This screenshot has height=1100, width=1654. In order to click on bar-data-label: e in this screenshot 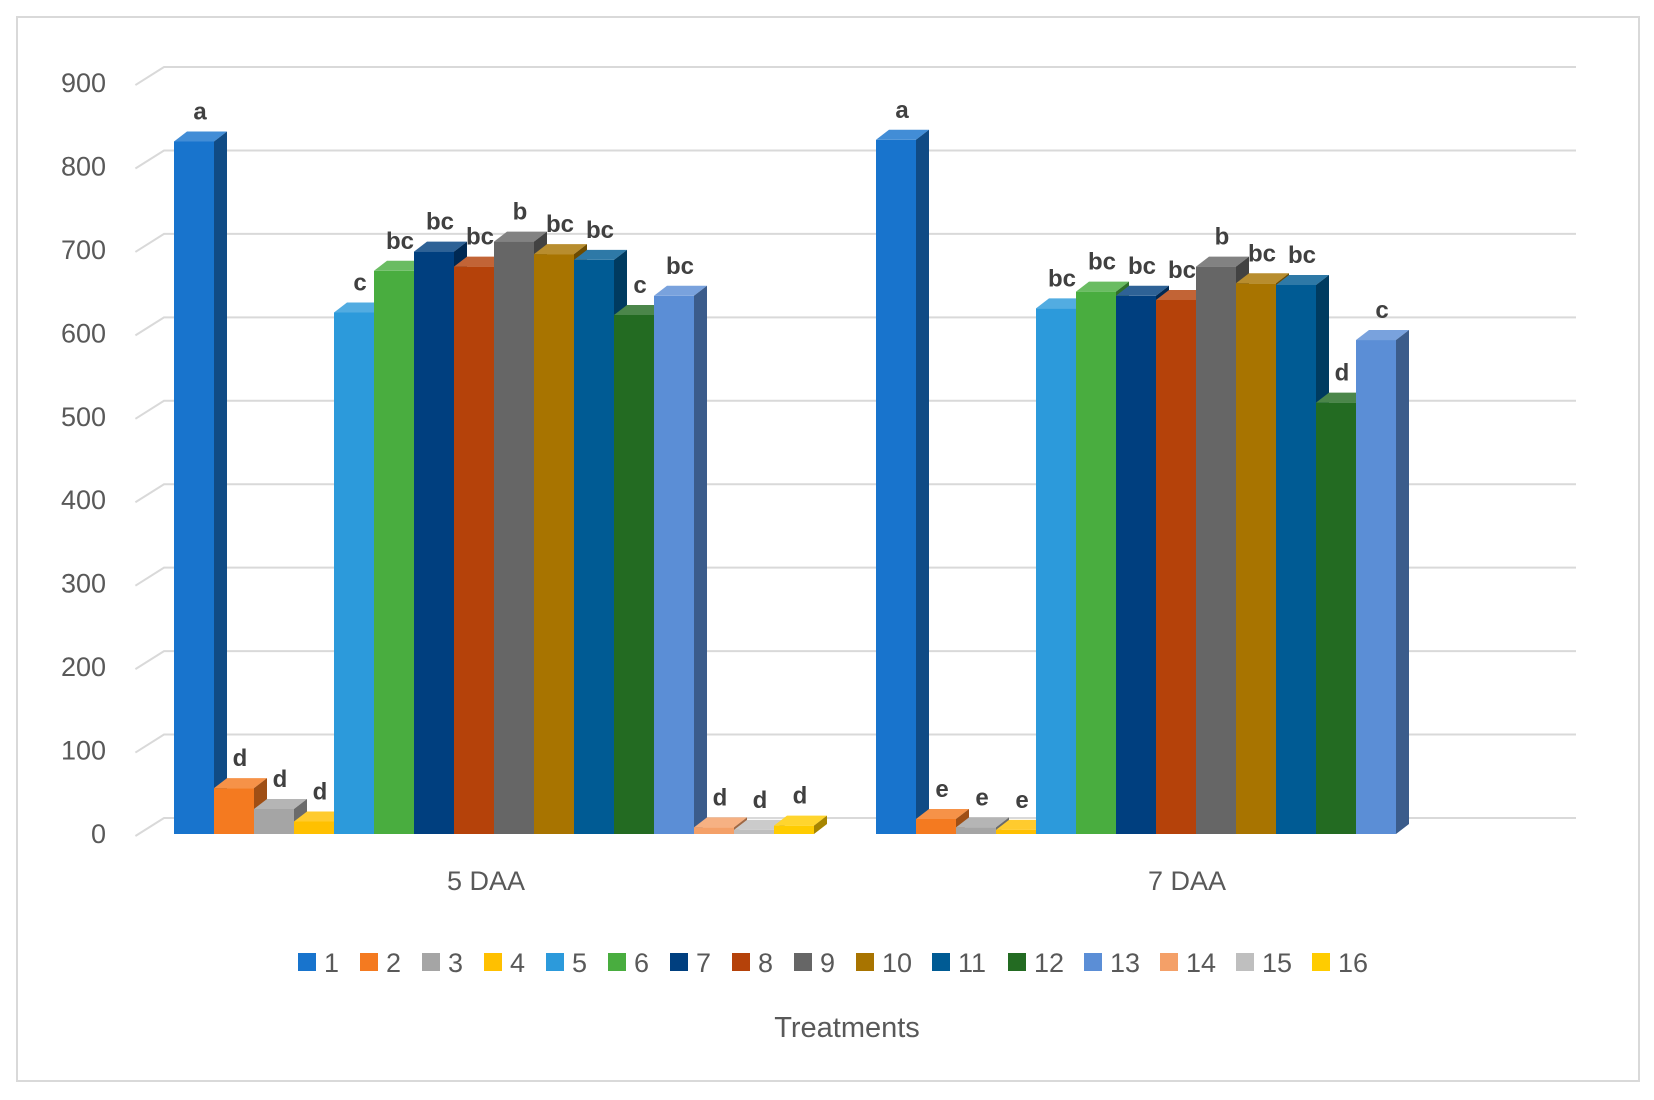, I will do `click(981, 797)`.